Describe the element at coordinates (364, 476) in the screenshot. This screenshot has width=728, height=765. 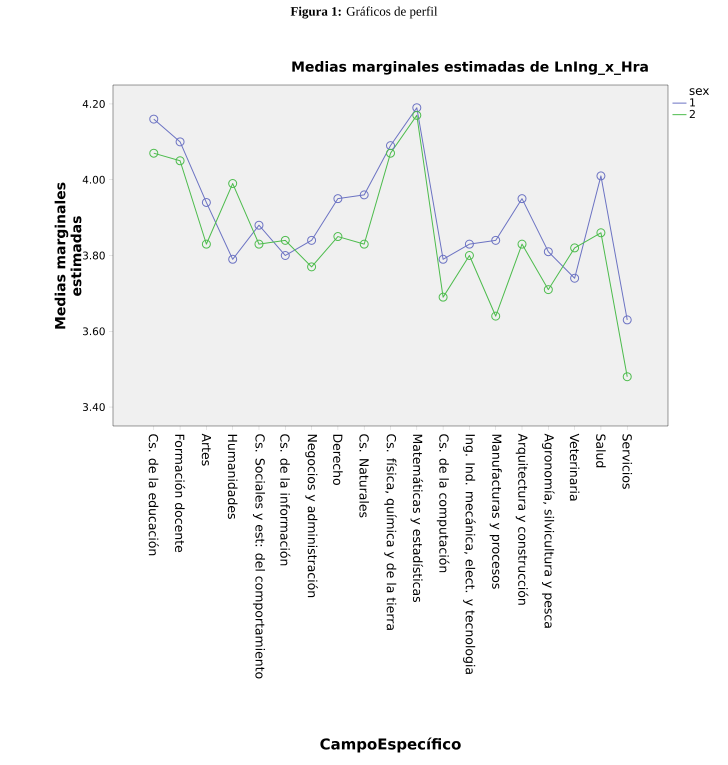
I see `x-tick-label: Cs. Naturales` at that location.